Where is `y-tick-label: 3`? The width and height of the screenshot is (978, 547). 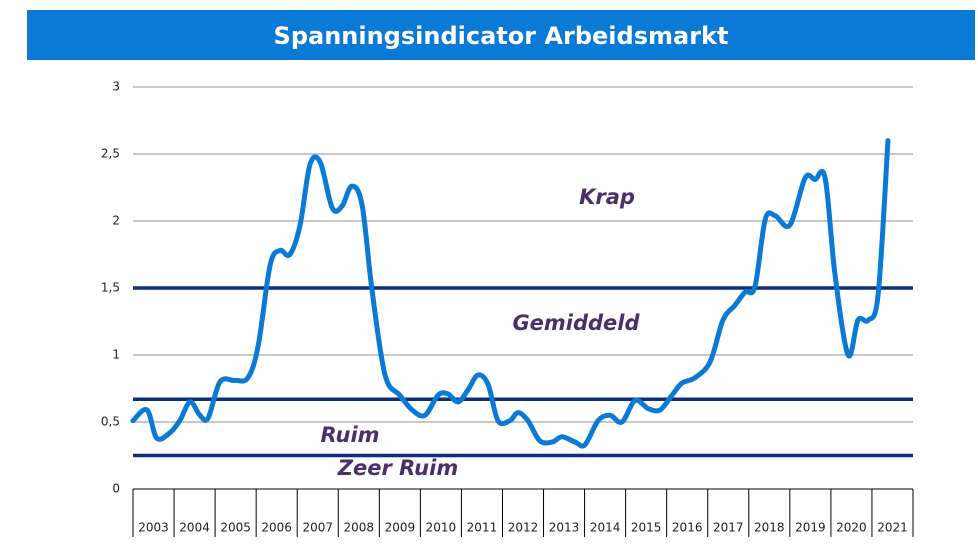 y-tick-label: 3 is located at coordinates (116, 87).